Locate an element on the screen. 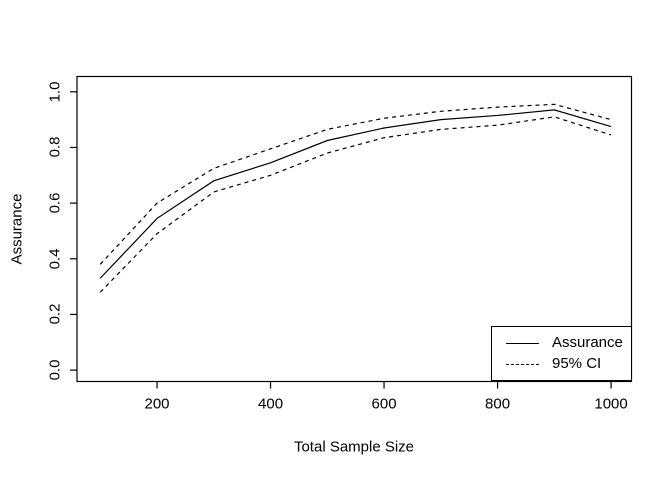 Image resolution: width=672 pixels, height=480 pixels. x-tick-label: 200 is located at coordinates (157, 404).